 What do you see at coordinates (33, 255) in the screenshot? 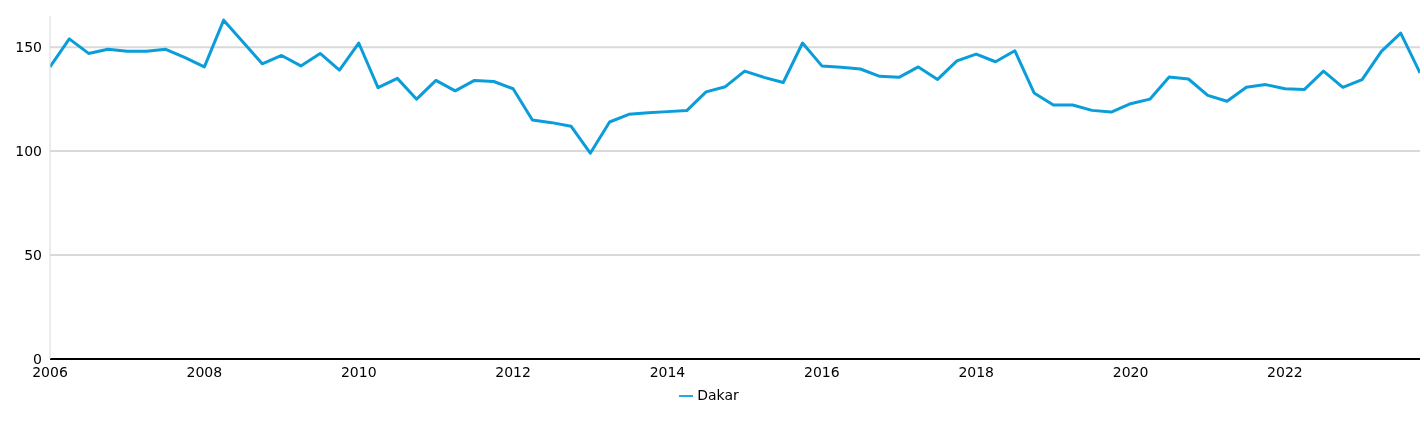
I see `y-tick-label: 50` at bounding box center [33, 255].